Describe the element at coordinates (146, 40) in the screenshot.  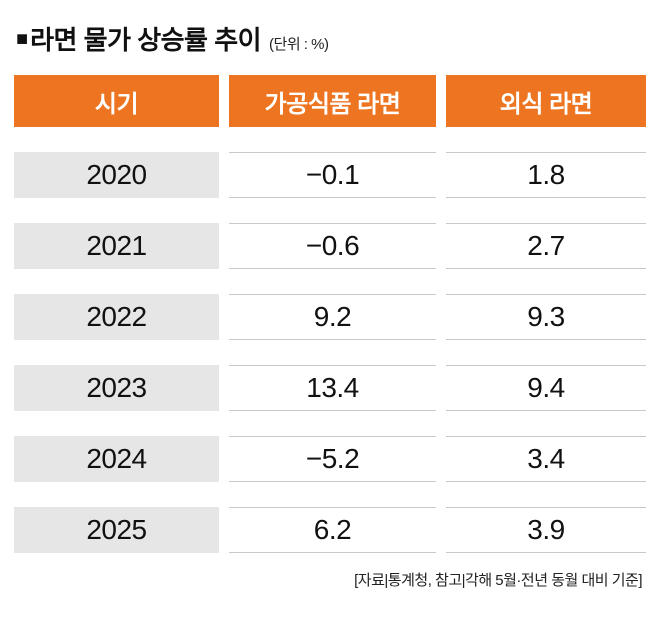
I see `page-title: 라면 물가 상승률 추이` at that location.